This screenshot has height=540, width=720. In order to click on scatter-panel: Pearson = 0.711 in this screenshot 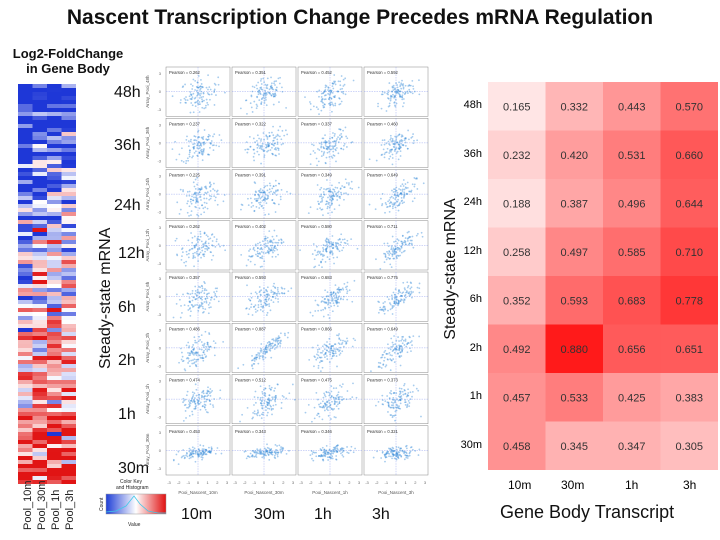, I will do `click(396, 245)`.